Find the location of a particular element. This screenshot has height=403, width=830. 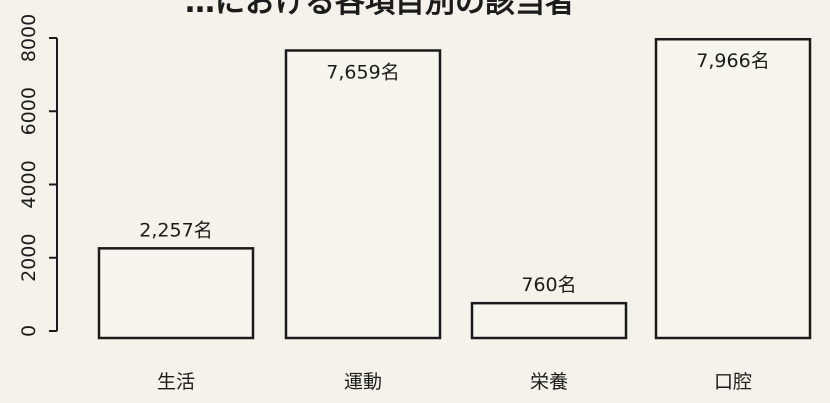

category-labels-group: 生活 運動 栄養 口腔 is located at coordinates (454, 382).